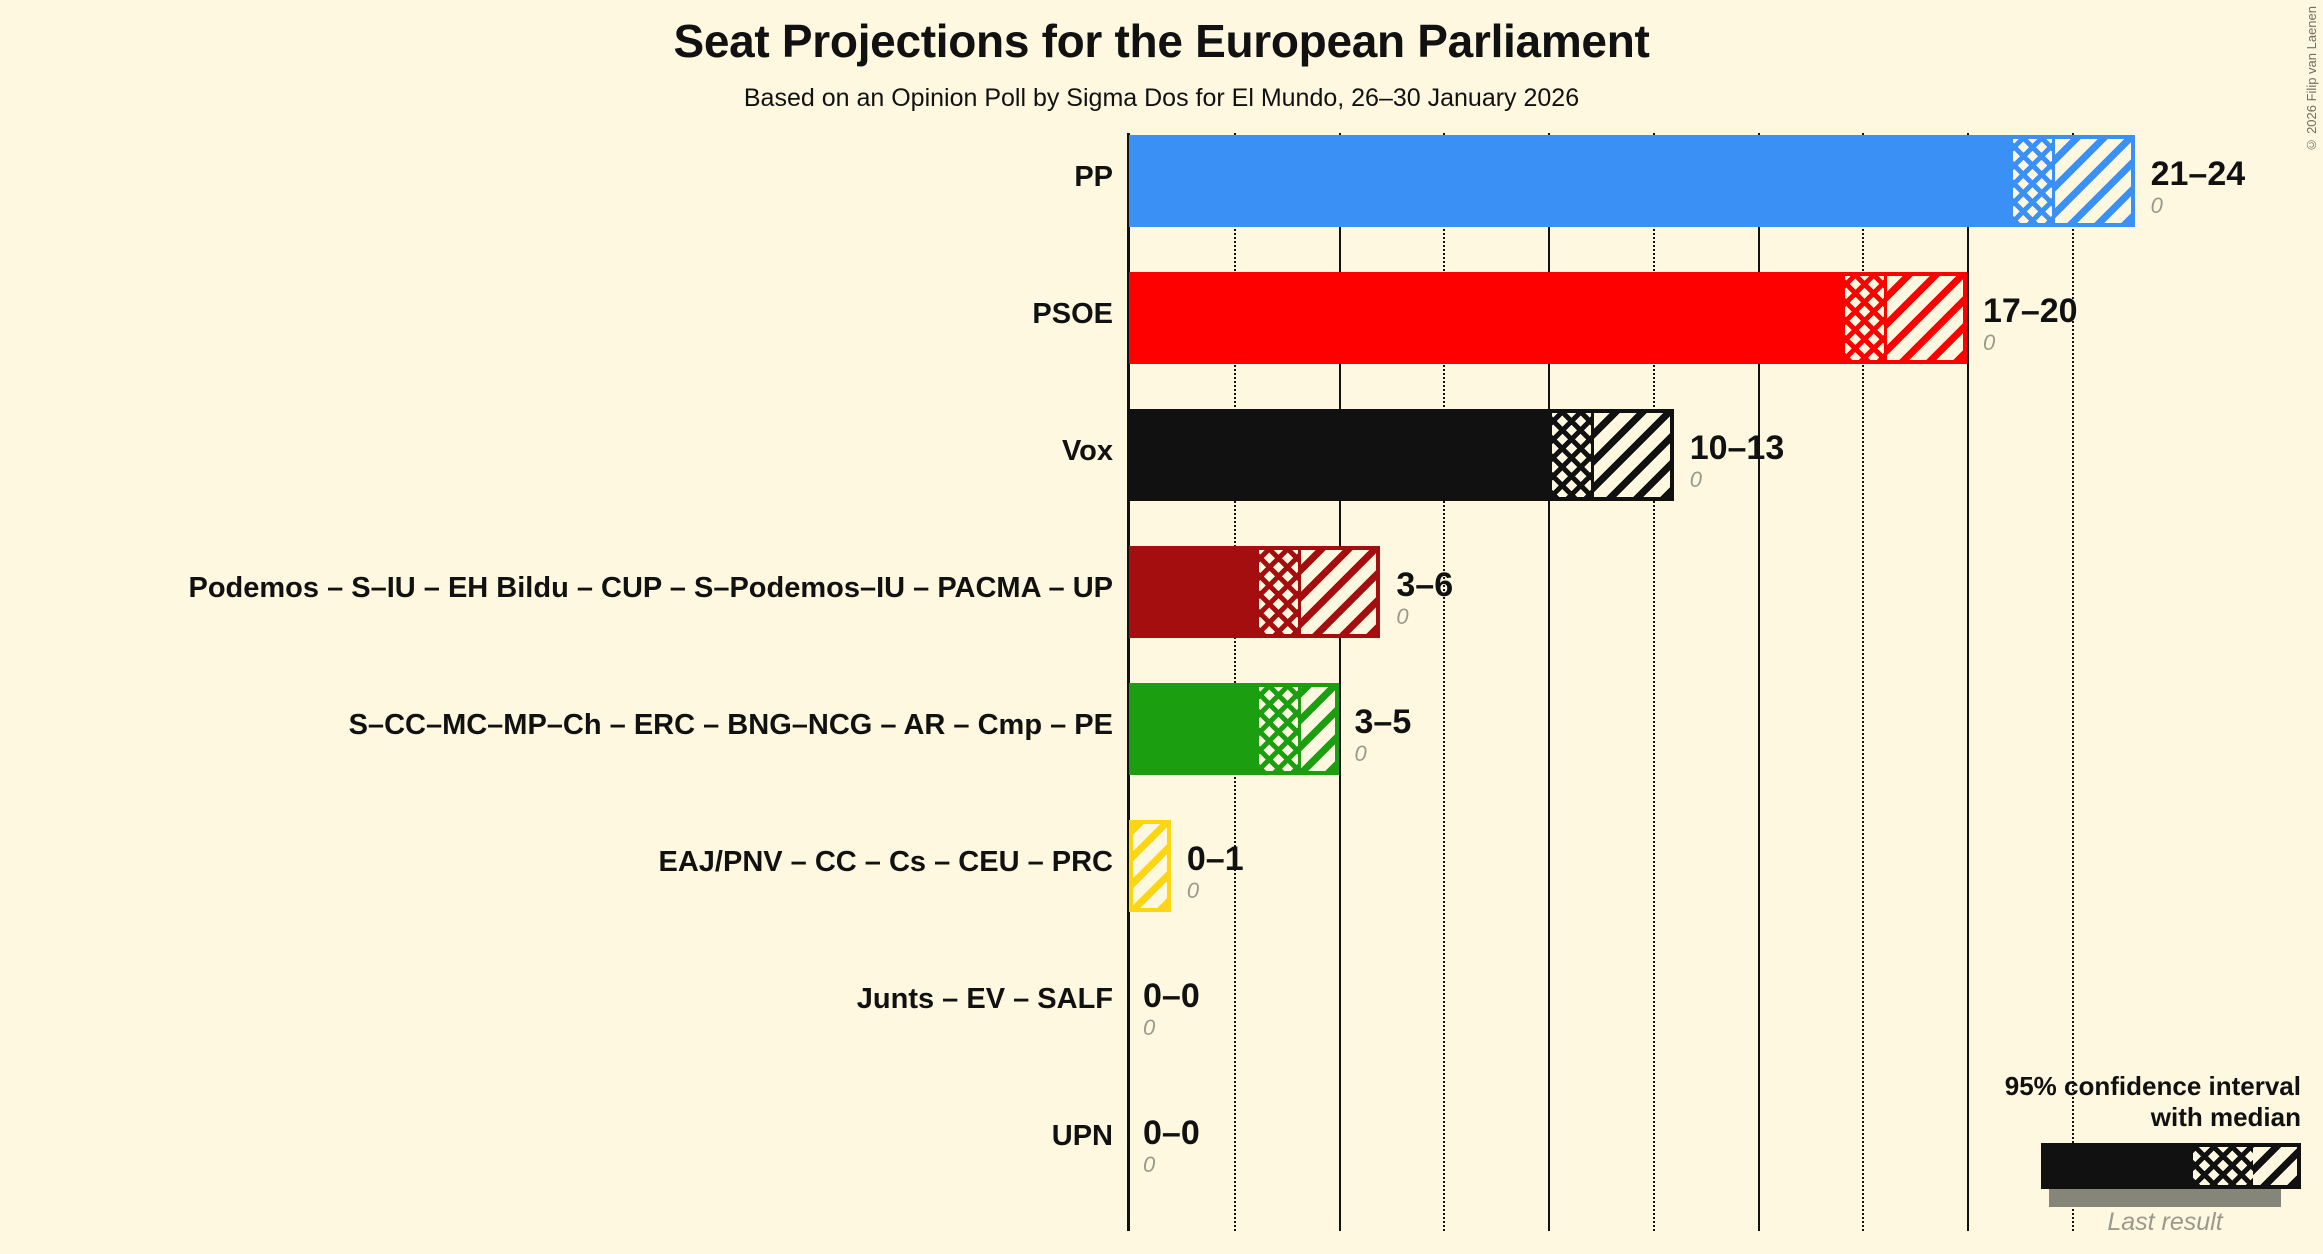 The height and width of the screenshot is (1254, 2323). I want to click on legend-segment-lower, so click(2119, 1165).